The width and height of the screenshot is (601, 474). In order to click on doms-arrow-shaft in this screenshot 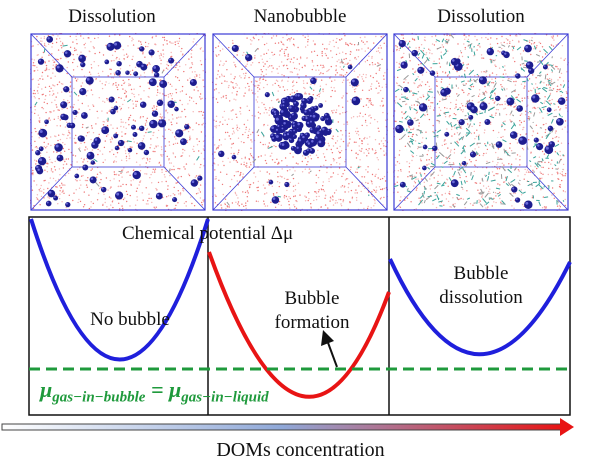, I will do `click(282, 427)`.